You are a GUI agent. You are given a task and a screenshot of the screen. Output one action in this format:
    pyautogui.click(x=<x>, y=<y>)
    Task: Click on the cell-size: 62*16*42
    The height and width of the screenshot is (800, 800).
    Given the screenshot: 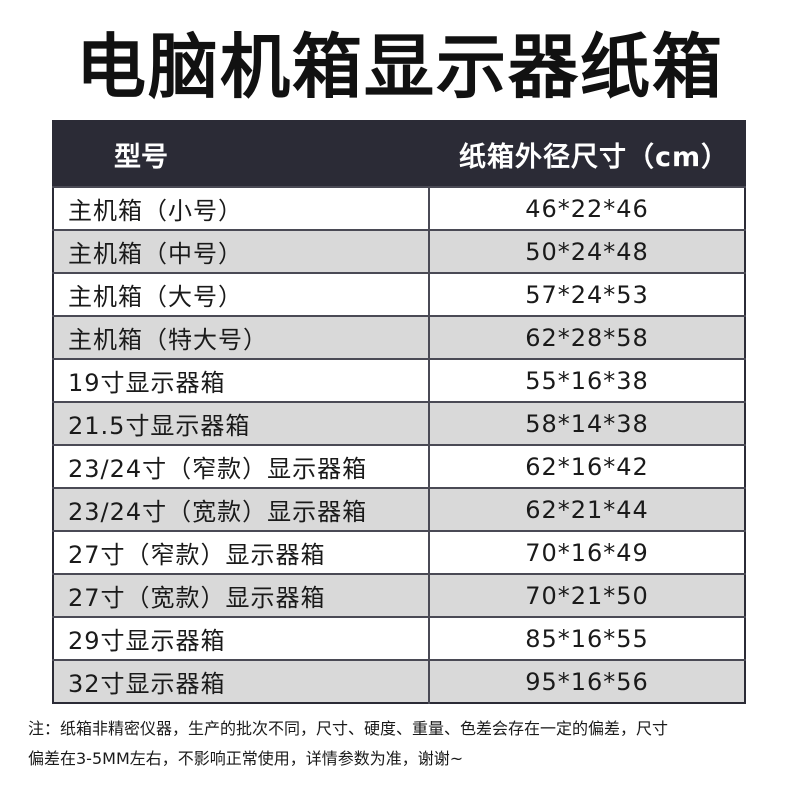 What is the action you would take?
    pyautogui.click(x=587, y=466)
    